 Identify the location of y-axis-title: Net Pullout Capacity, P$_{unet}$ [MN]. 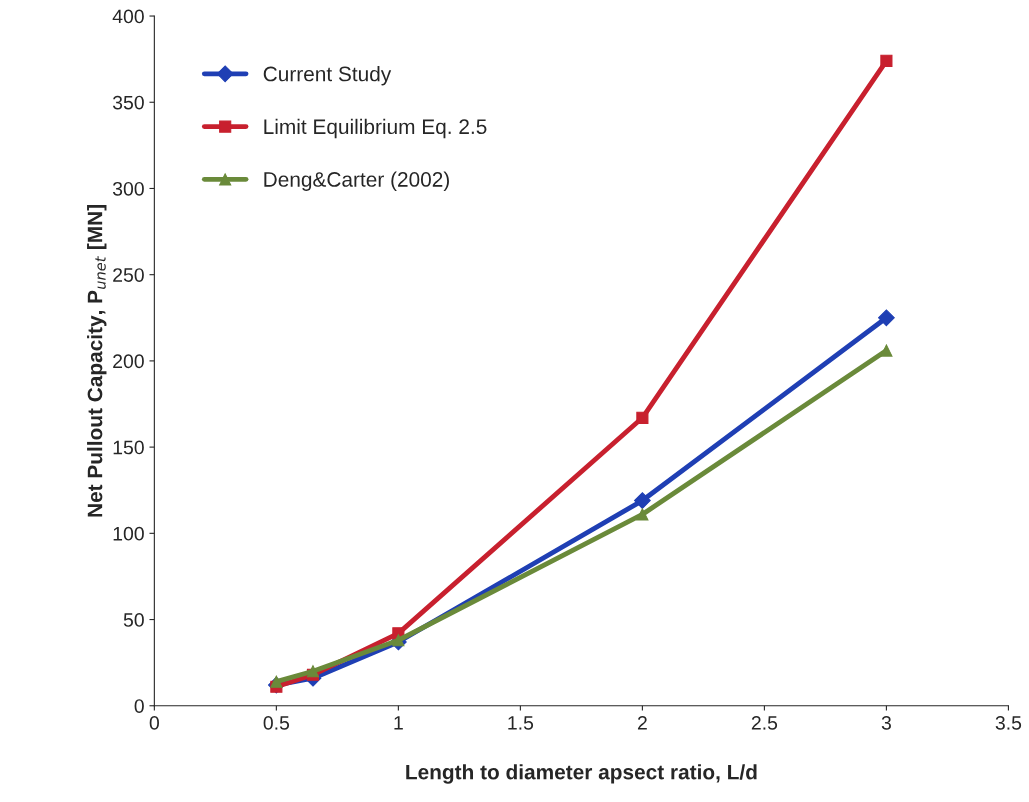
(97, 361).